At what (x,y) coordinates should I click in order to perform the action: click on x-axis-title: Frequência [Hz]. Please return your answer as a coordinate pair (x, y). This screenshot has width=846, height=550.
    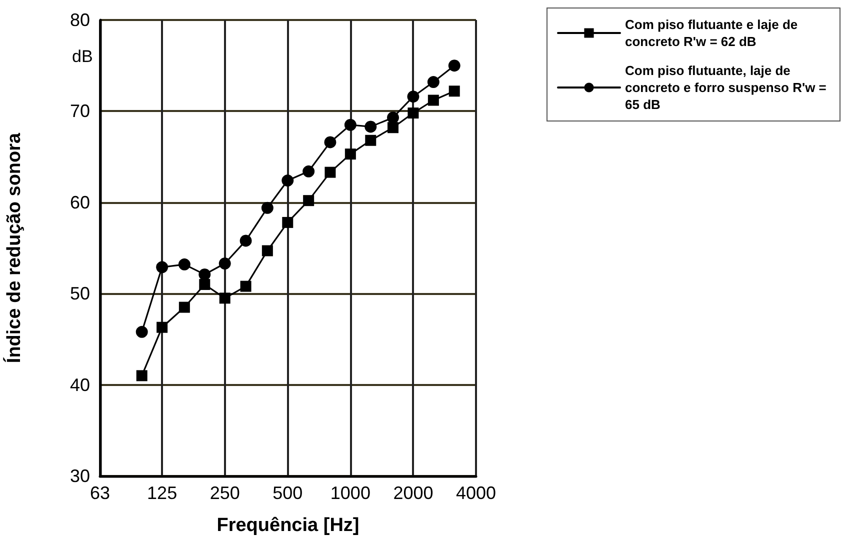
    Looking at the image, I should click on (288, 525).